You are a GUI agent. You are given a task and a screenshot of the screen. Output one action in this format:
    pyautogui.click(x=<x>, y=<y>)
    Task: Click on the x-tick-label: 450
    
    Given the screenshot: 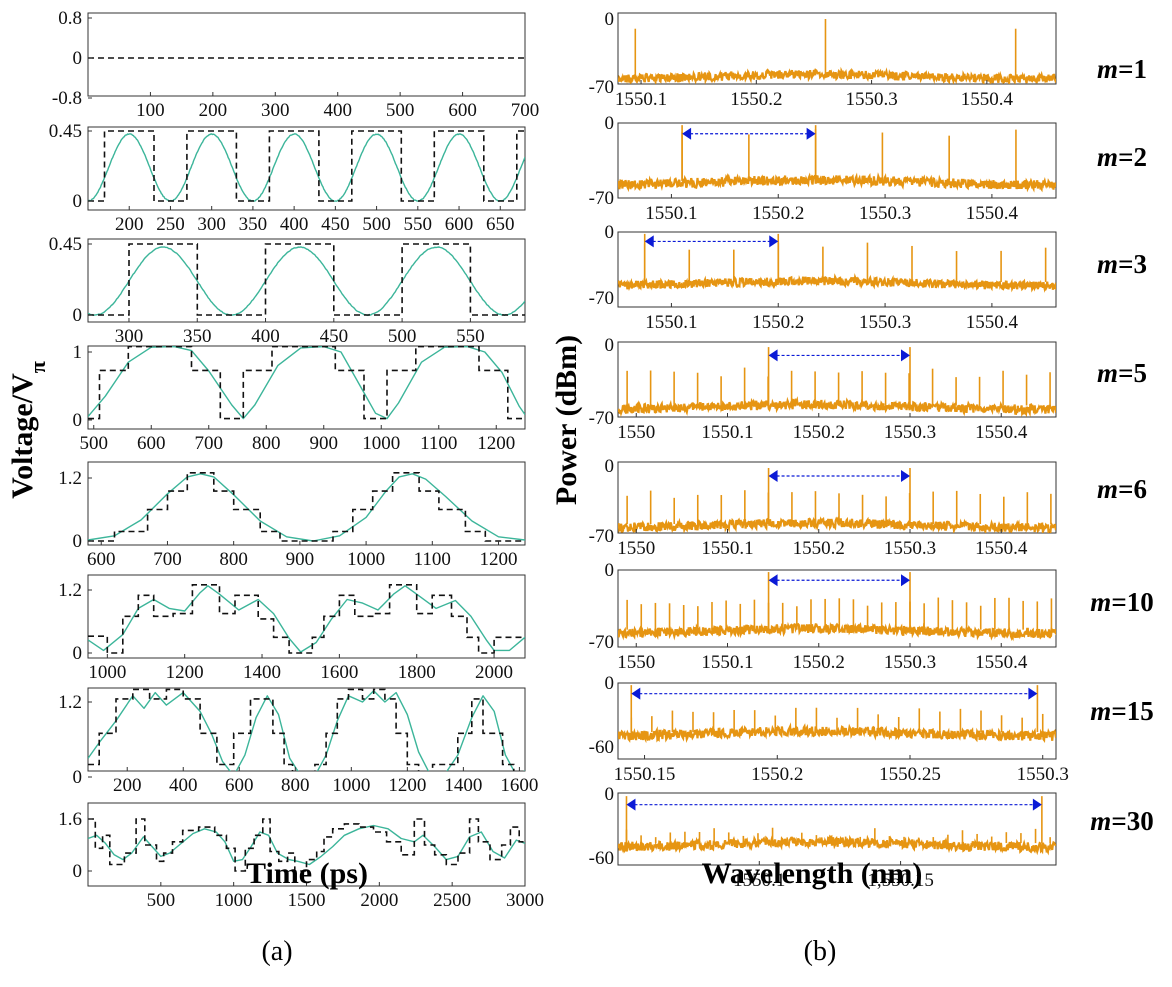 What is the action you would take?
    pyautogui.click(x=334, y=336)
    